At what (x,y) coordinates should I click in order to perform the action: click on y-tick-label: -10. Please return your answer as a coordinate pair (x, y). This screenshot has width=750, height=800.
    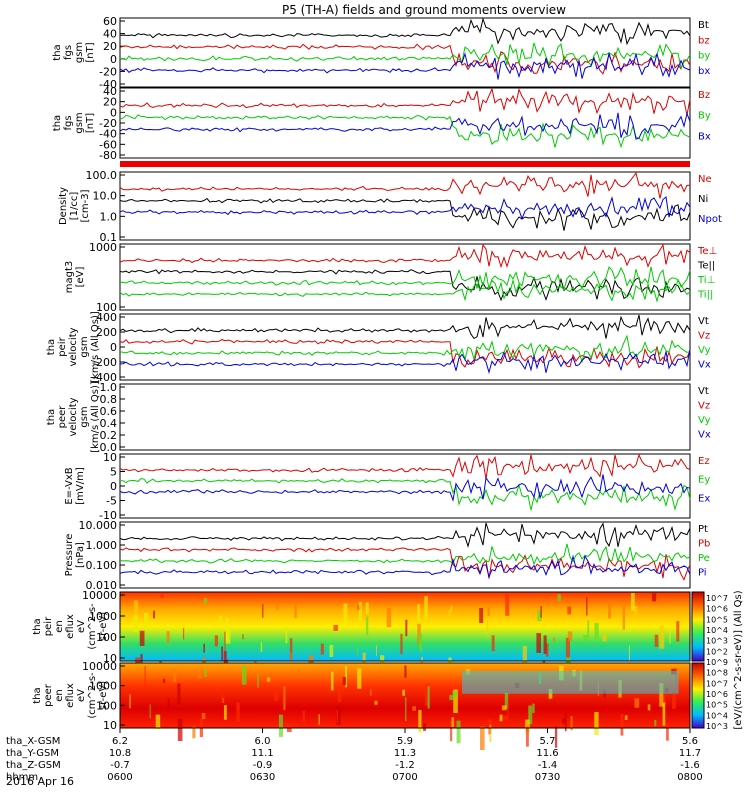
    Looking at the image, I should click on (108, 515).